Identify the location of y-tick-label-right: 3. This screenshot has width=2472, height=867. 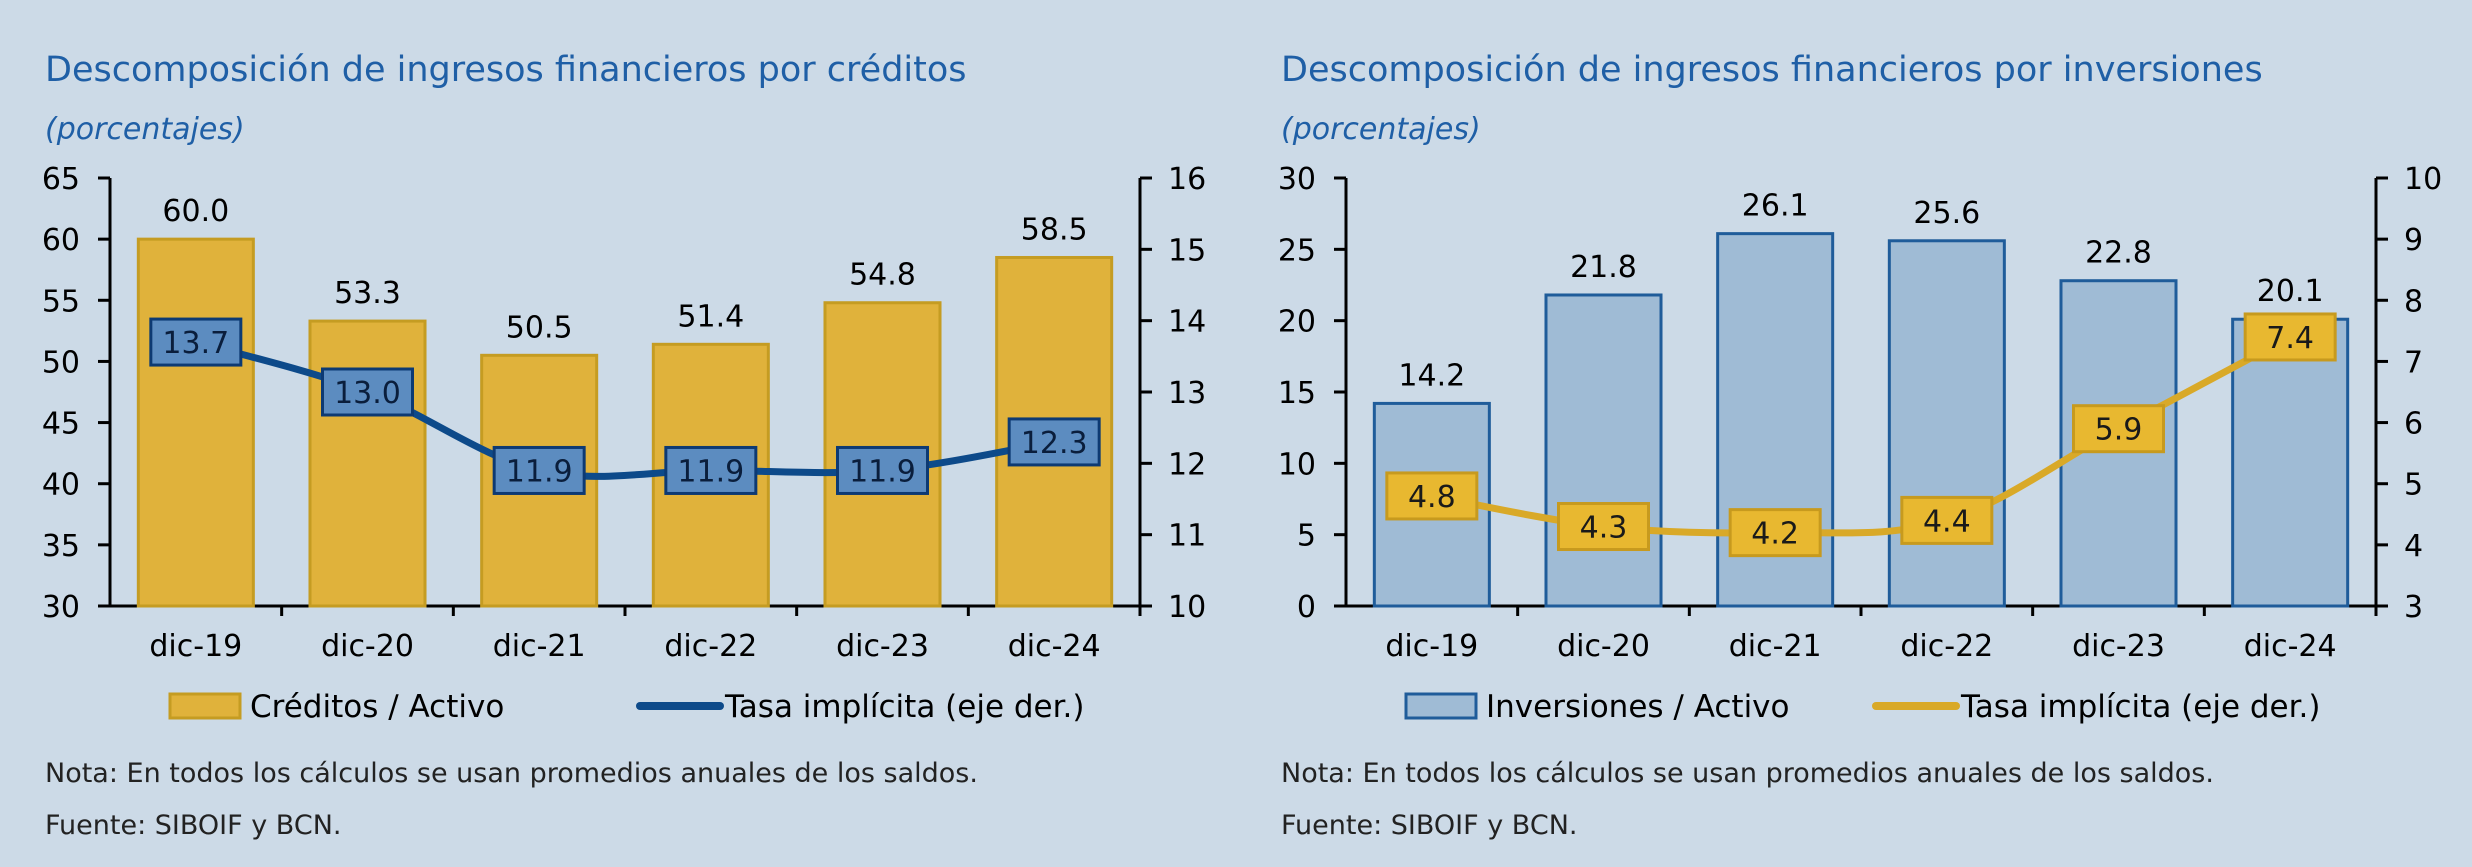
(2413, 607).